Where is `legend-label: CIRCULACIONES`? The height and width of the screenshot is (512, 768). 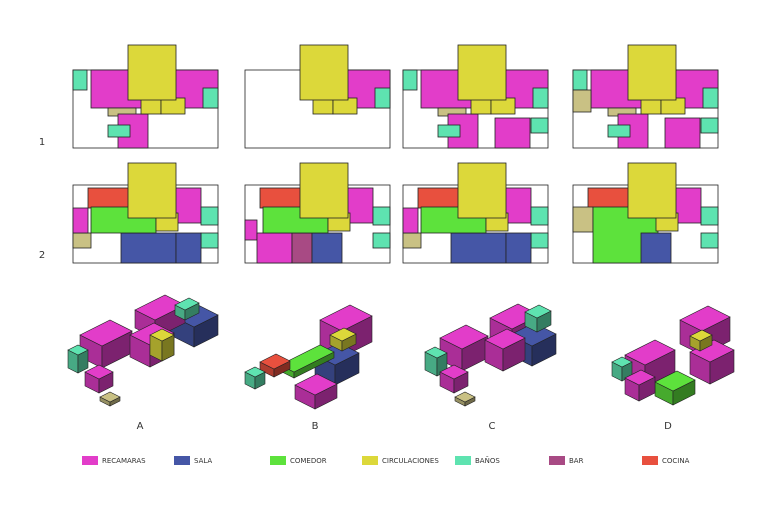 legend-label: CIRCULACIONES is located at coordinates (410, 461).